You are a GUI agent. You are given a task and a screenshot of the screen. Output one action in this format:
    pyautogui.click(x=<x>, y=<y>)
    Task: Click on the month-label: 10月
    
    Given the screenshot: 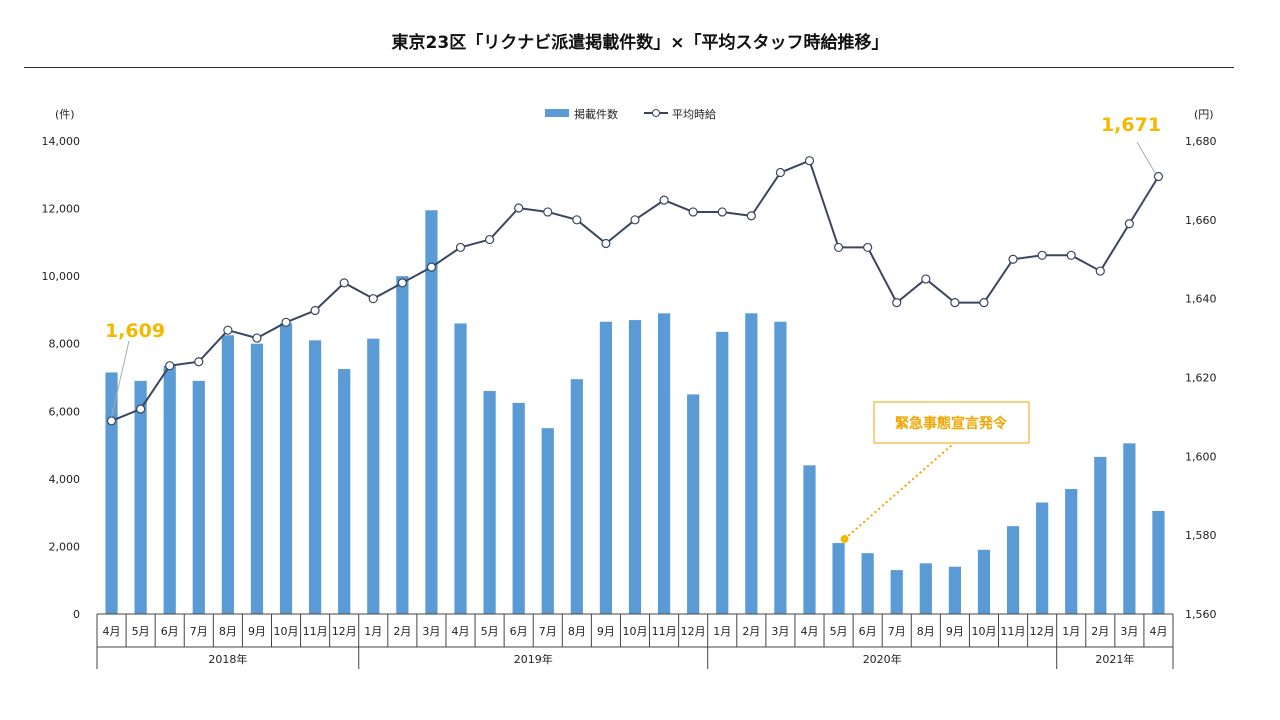 What is the action you would take?
    pyautogui.click(x=983, y=631)
    